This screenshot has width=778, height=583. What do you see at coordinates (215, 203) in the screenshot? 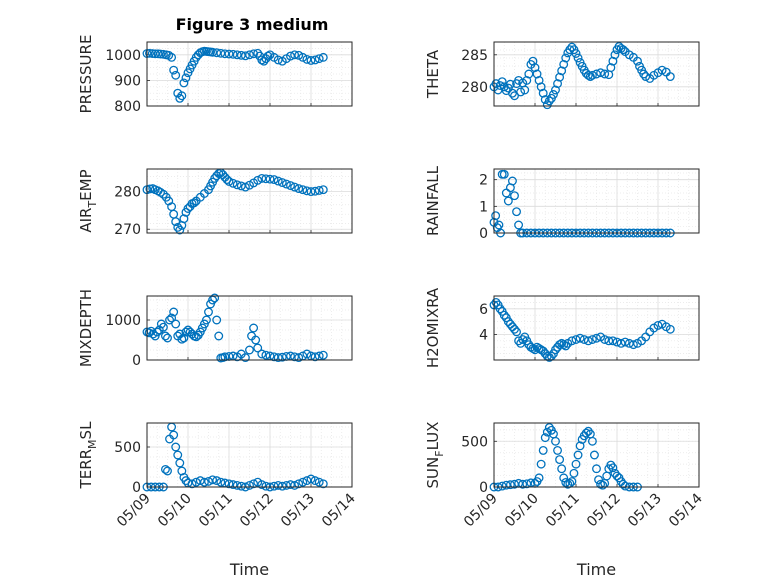
I see `subplot-airtemp: 270 280 AIRTEMP` at bounding box center [215, 203].